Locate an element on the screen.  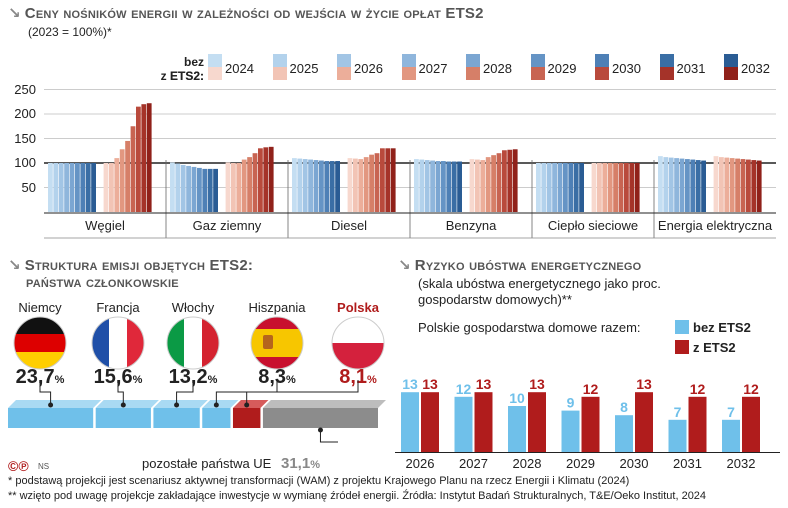
chart3-subtitle-2: gospodarstw domowych)** is located at coordinates (495, 299).